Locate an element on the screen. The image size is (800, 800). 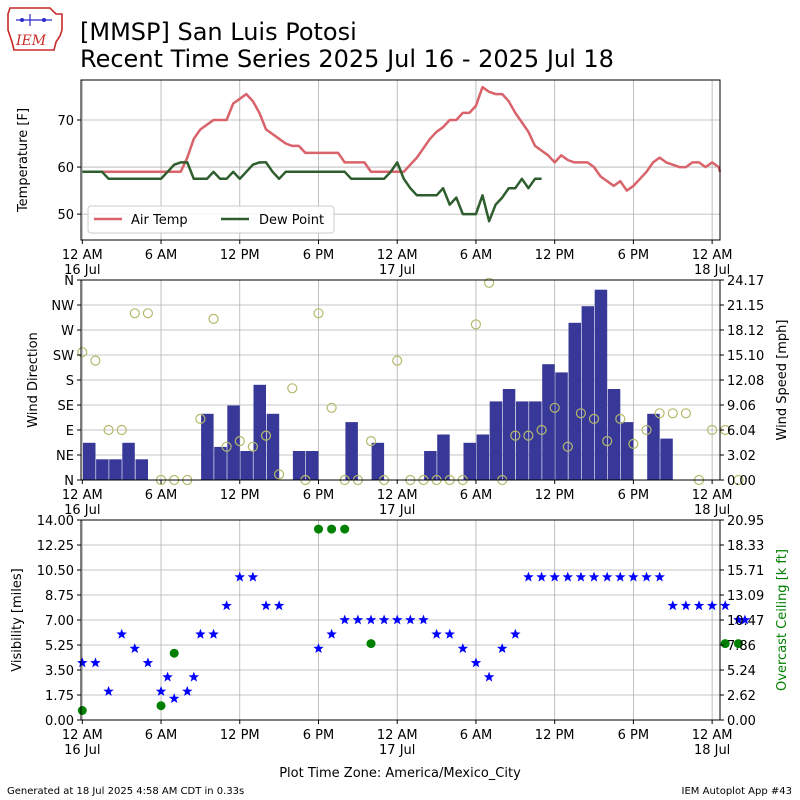
visibility-tick-label: 12.25 is located at coordinates (55, 546).